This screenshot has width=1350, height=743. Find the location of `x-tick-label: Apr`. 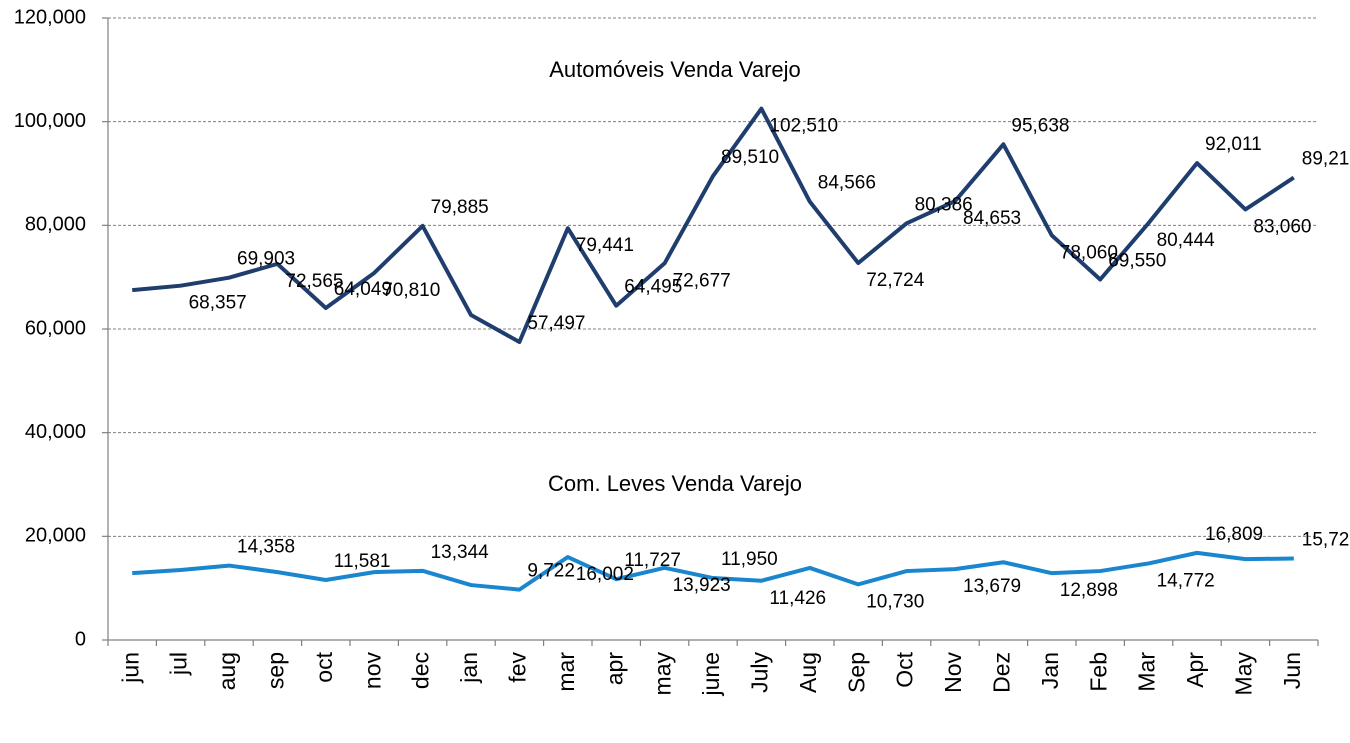

x-tick-label: Apr is located at coordinates (1195, 670).